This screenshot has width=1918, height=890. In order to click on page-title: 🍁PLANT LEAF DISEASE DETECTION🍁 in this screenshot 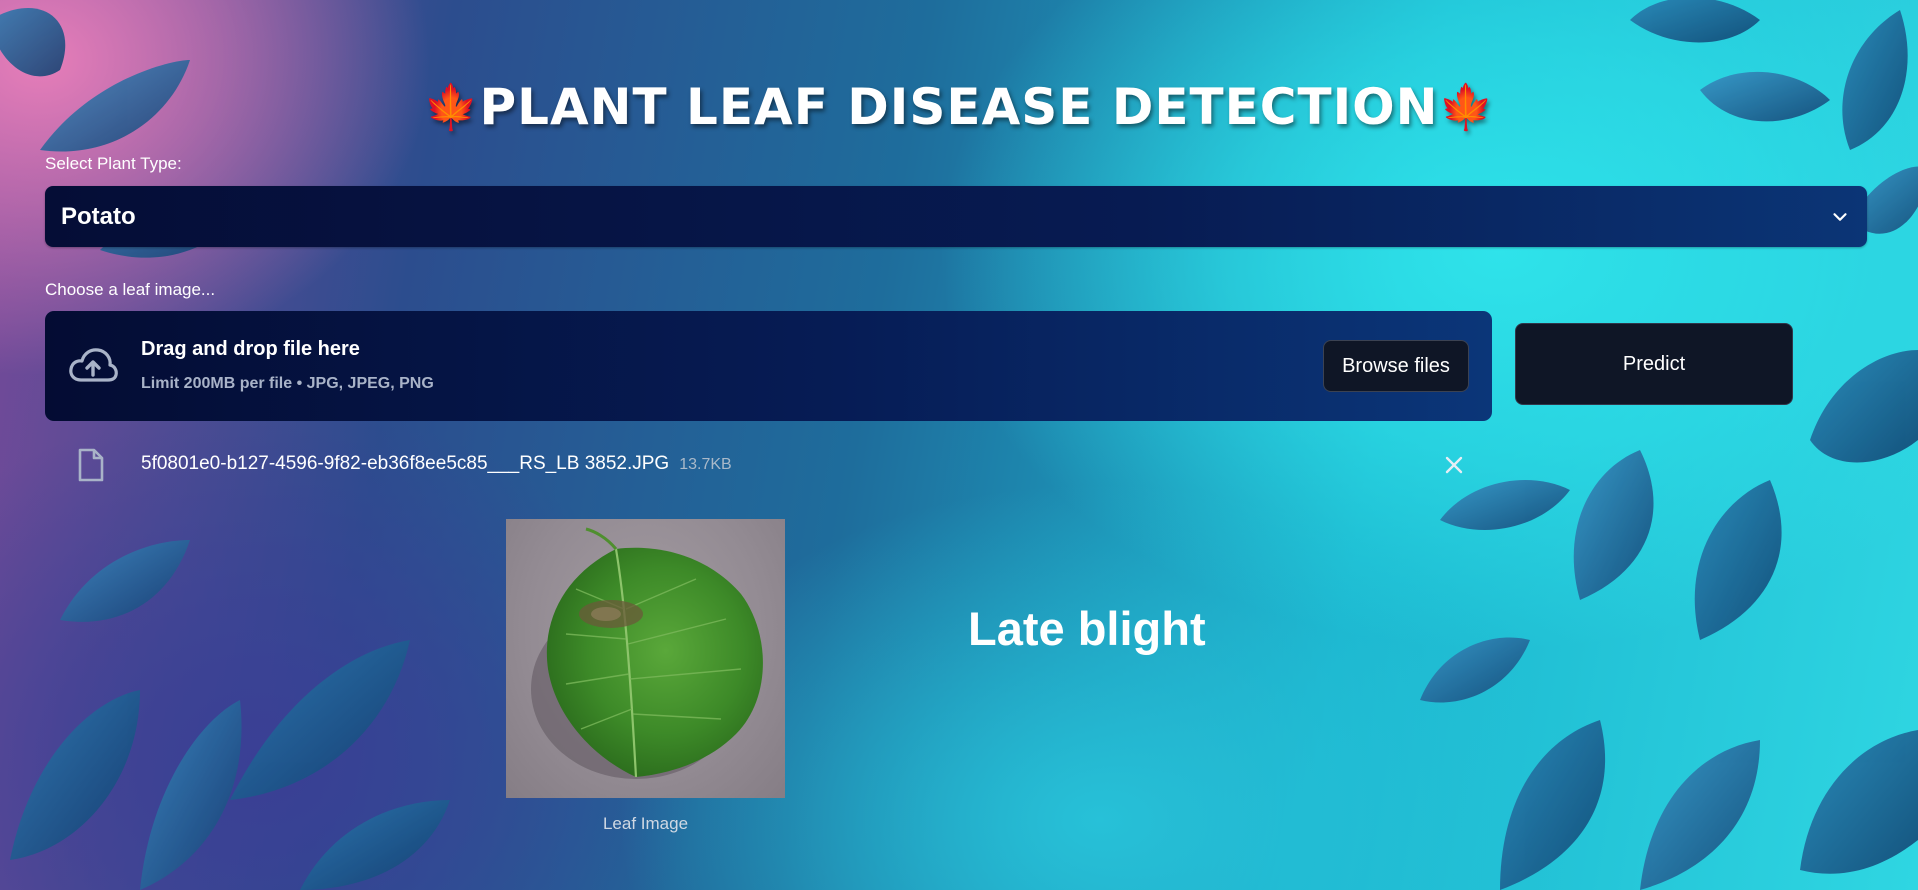, I will do `click(959, 107)`.